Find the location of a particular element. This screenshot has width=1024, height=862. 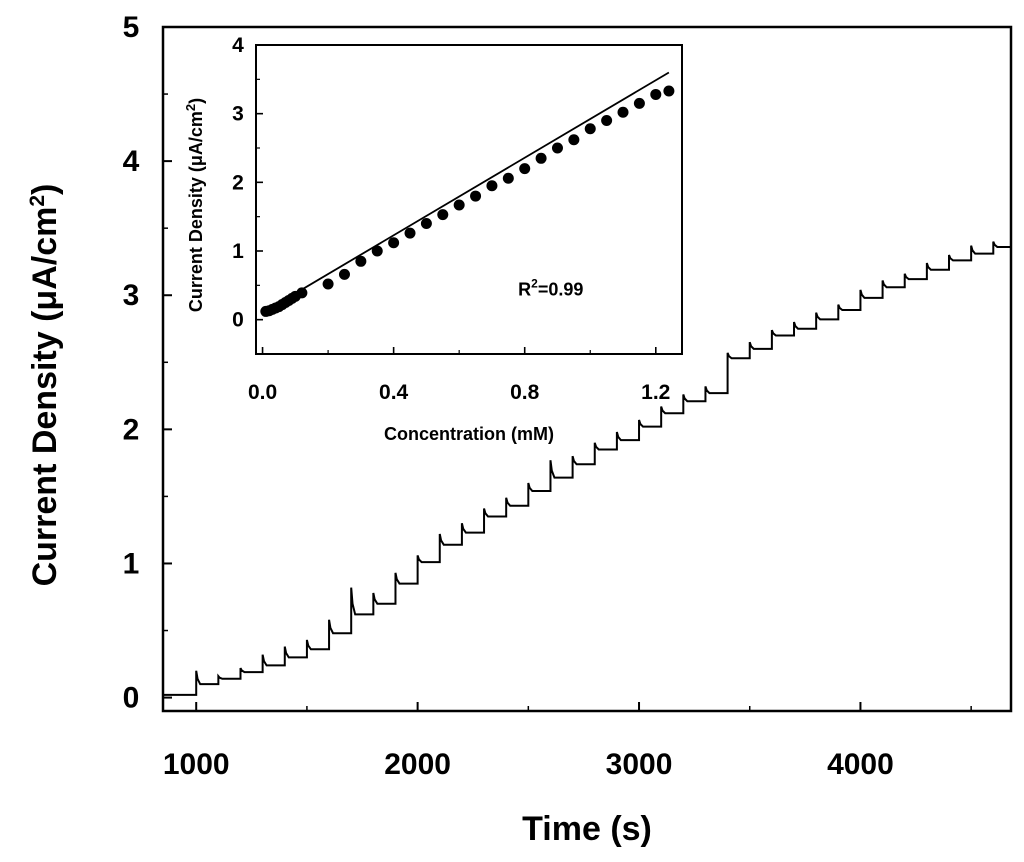

main-y-axis-title: Current Density (μA/cm2) is located at coordinates (45, 385).